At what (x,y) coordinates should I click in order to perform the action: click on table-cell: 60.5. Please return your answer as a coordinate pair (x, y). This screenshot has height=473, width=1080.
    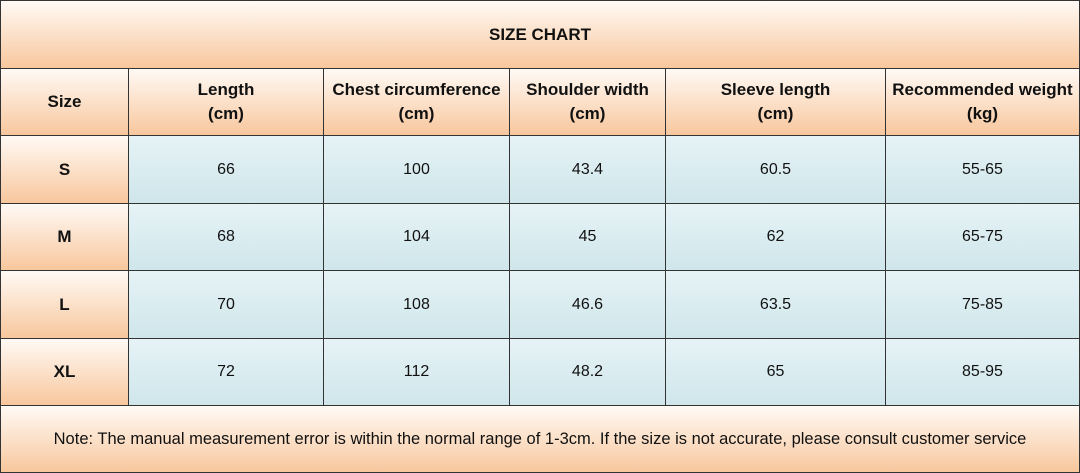
    Looking at the image, I should click on (776, 170).